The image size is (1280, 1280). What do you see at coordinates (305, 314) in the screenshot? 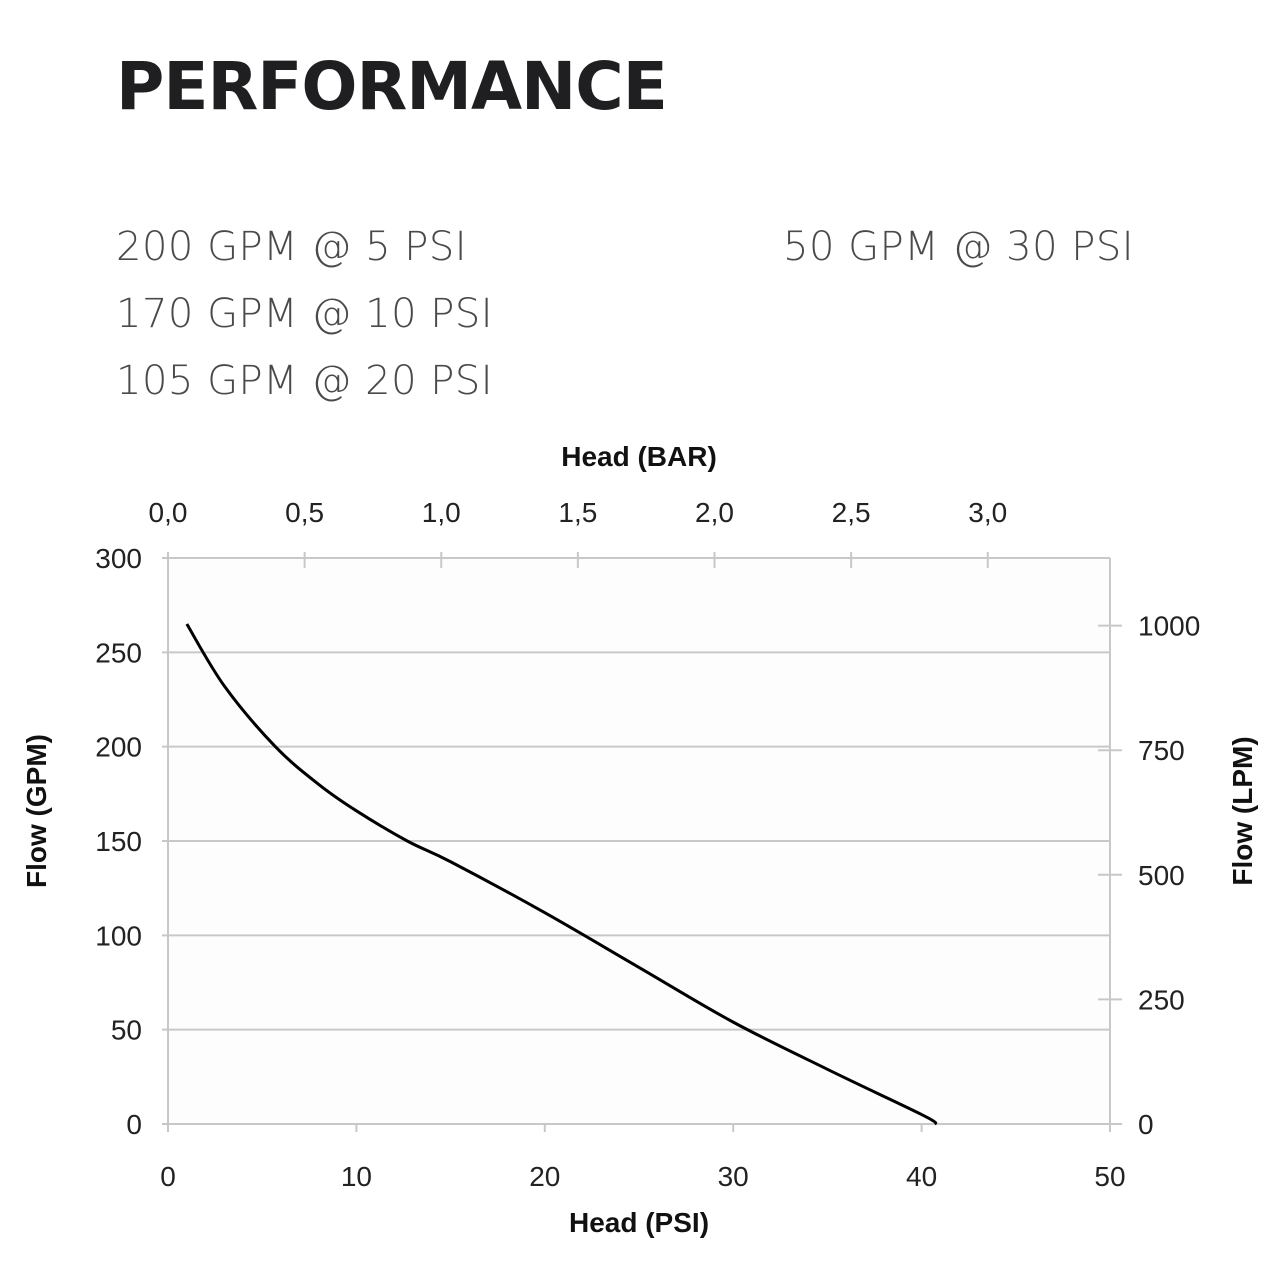
I see `spec-line: 170 GPM @ 10 PSI` at bounding box center [305, 314].